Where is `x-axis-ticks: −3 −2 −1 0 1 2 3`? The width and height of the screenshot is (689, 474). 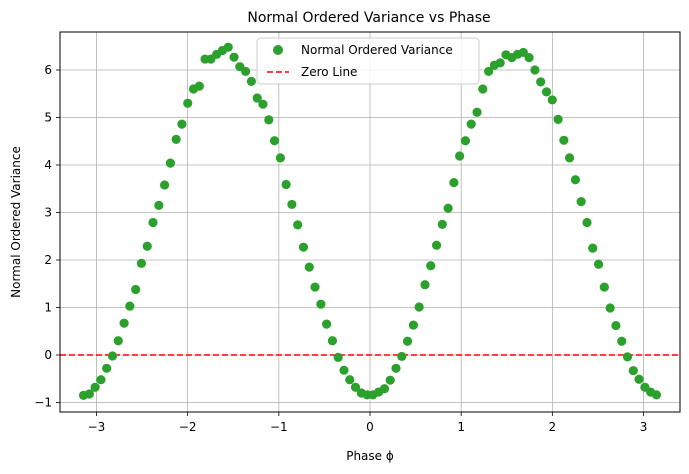
x-axis-ticks: −3 −2 −1 0 1 2 3 is located at coordinates (368, 423).